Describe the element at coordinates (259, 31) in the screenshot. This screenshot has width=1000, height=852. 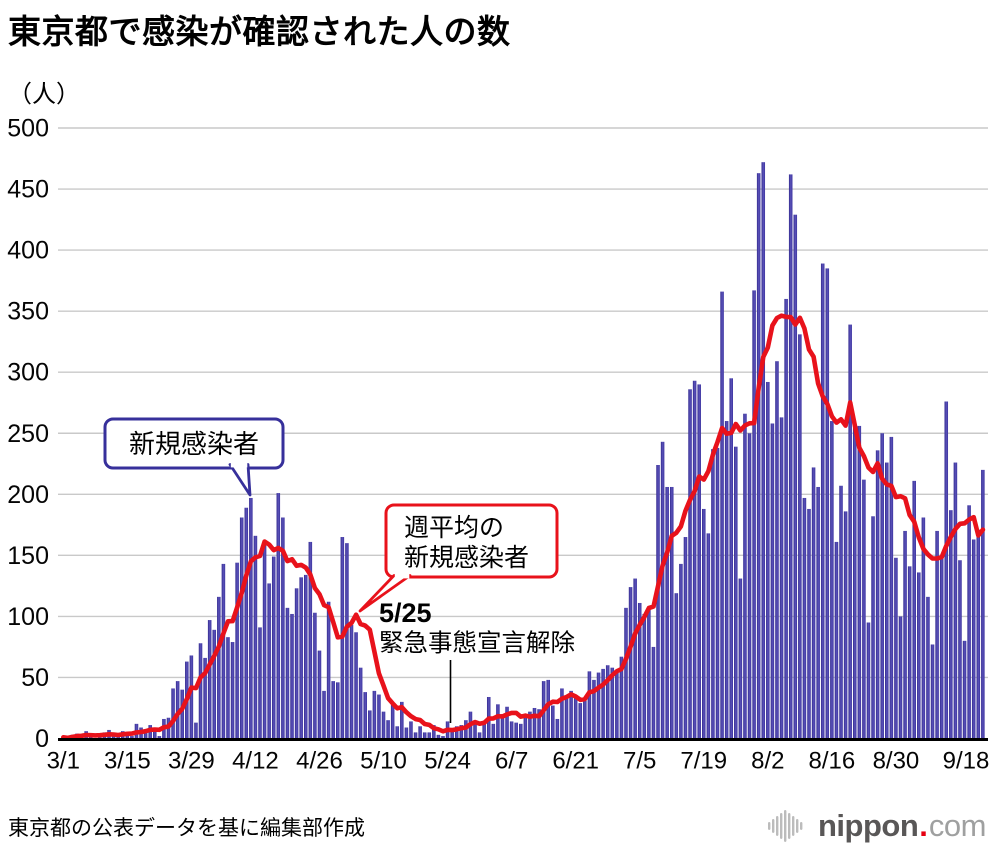
I see `page-title: 東京都で感染が確認された人の数` at that location.